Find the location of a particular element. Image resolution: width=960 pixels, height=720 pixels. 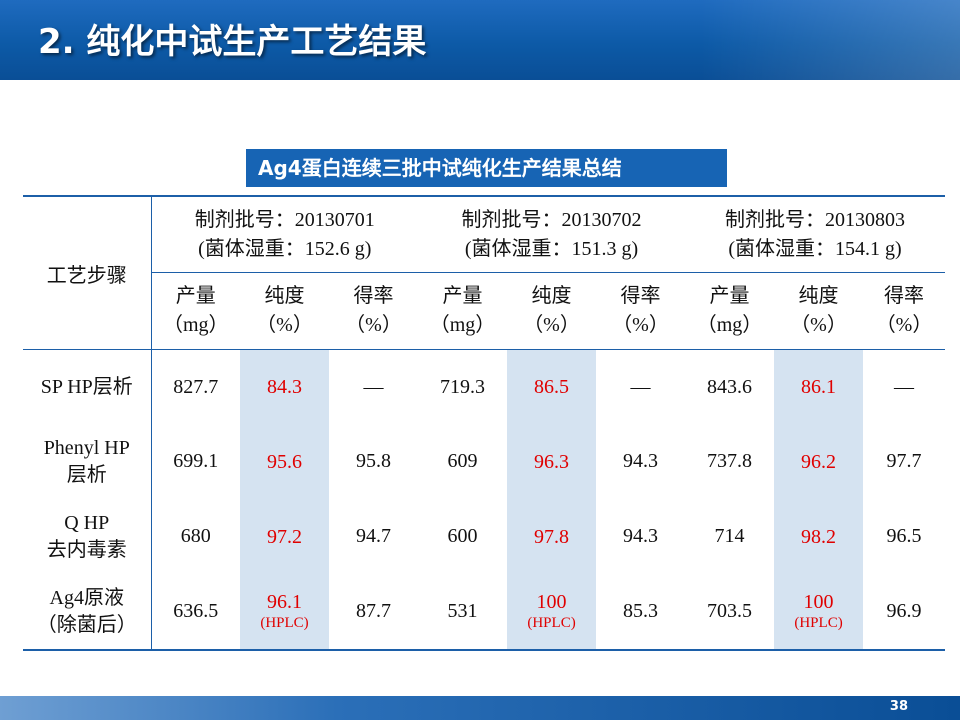

batch-lot: 制剂批号：20130803 is located at coordinates (815, 219).